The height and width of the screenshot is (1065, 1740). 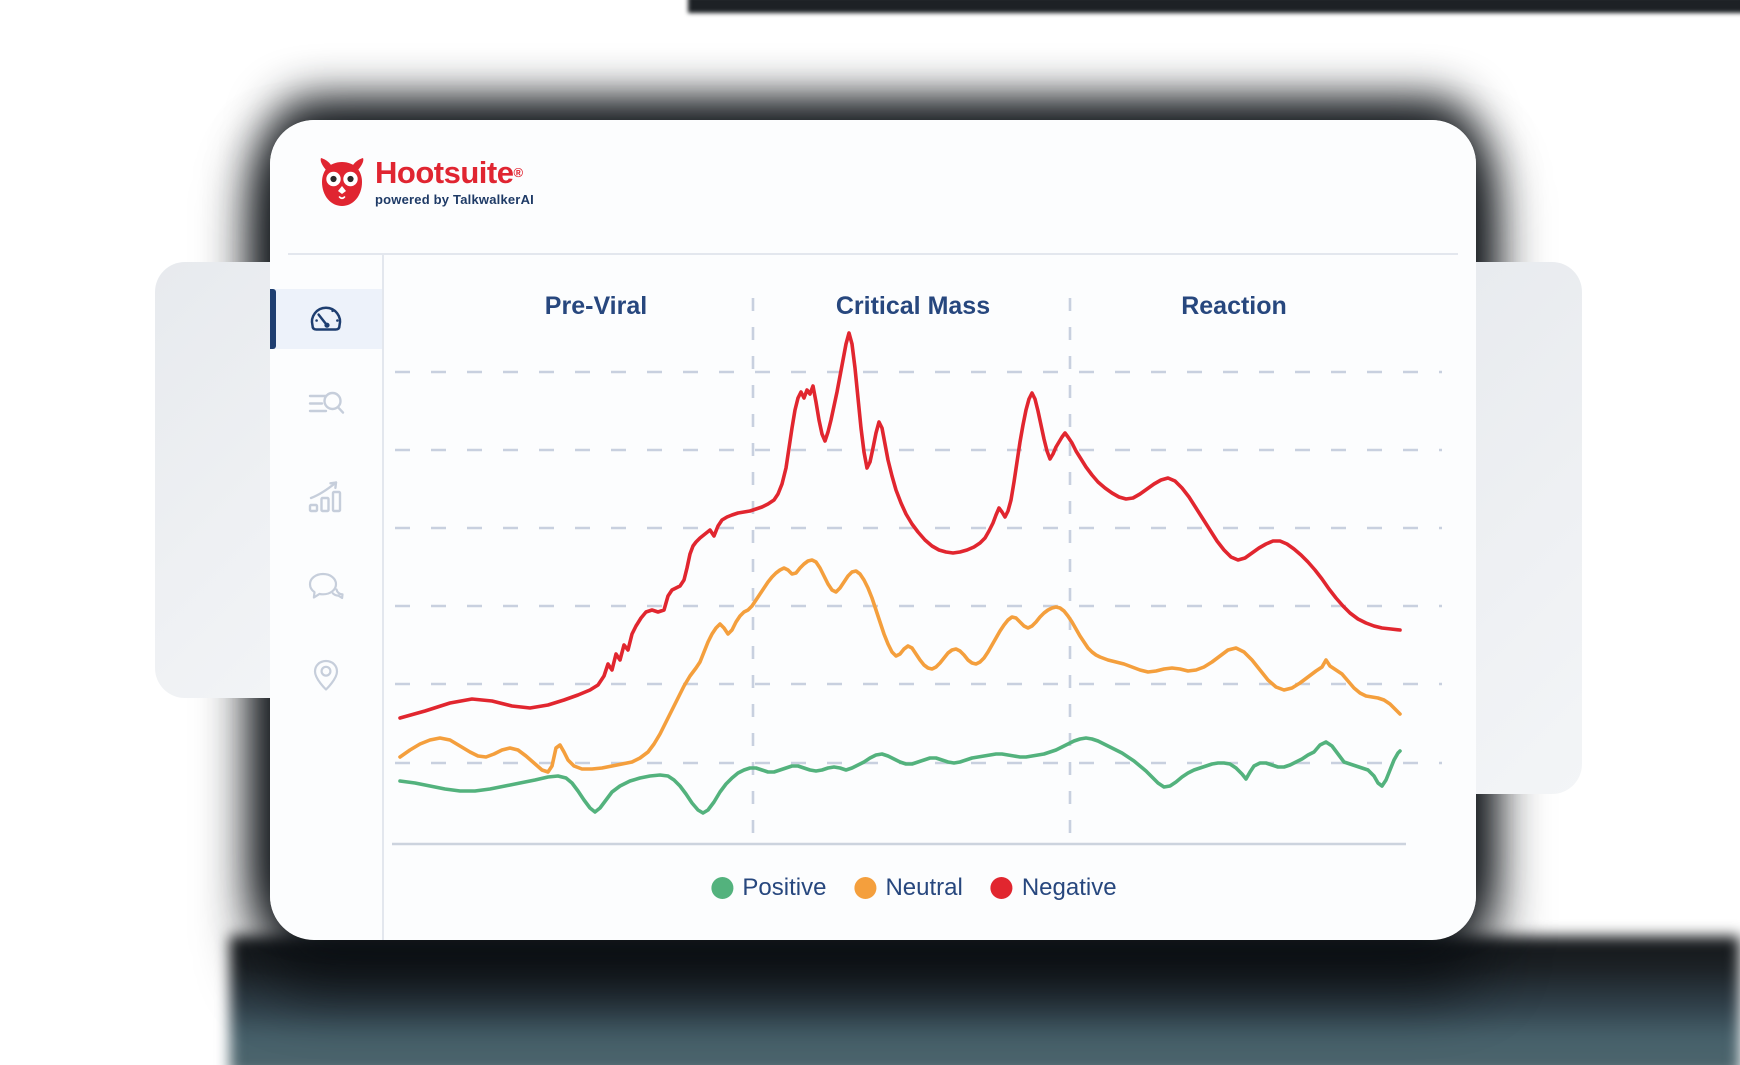 What do you see at coordinates (985, 1000) in the screenshot?
I see `bottom-shadow-band` at bounding box center [985, 1000].